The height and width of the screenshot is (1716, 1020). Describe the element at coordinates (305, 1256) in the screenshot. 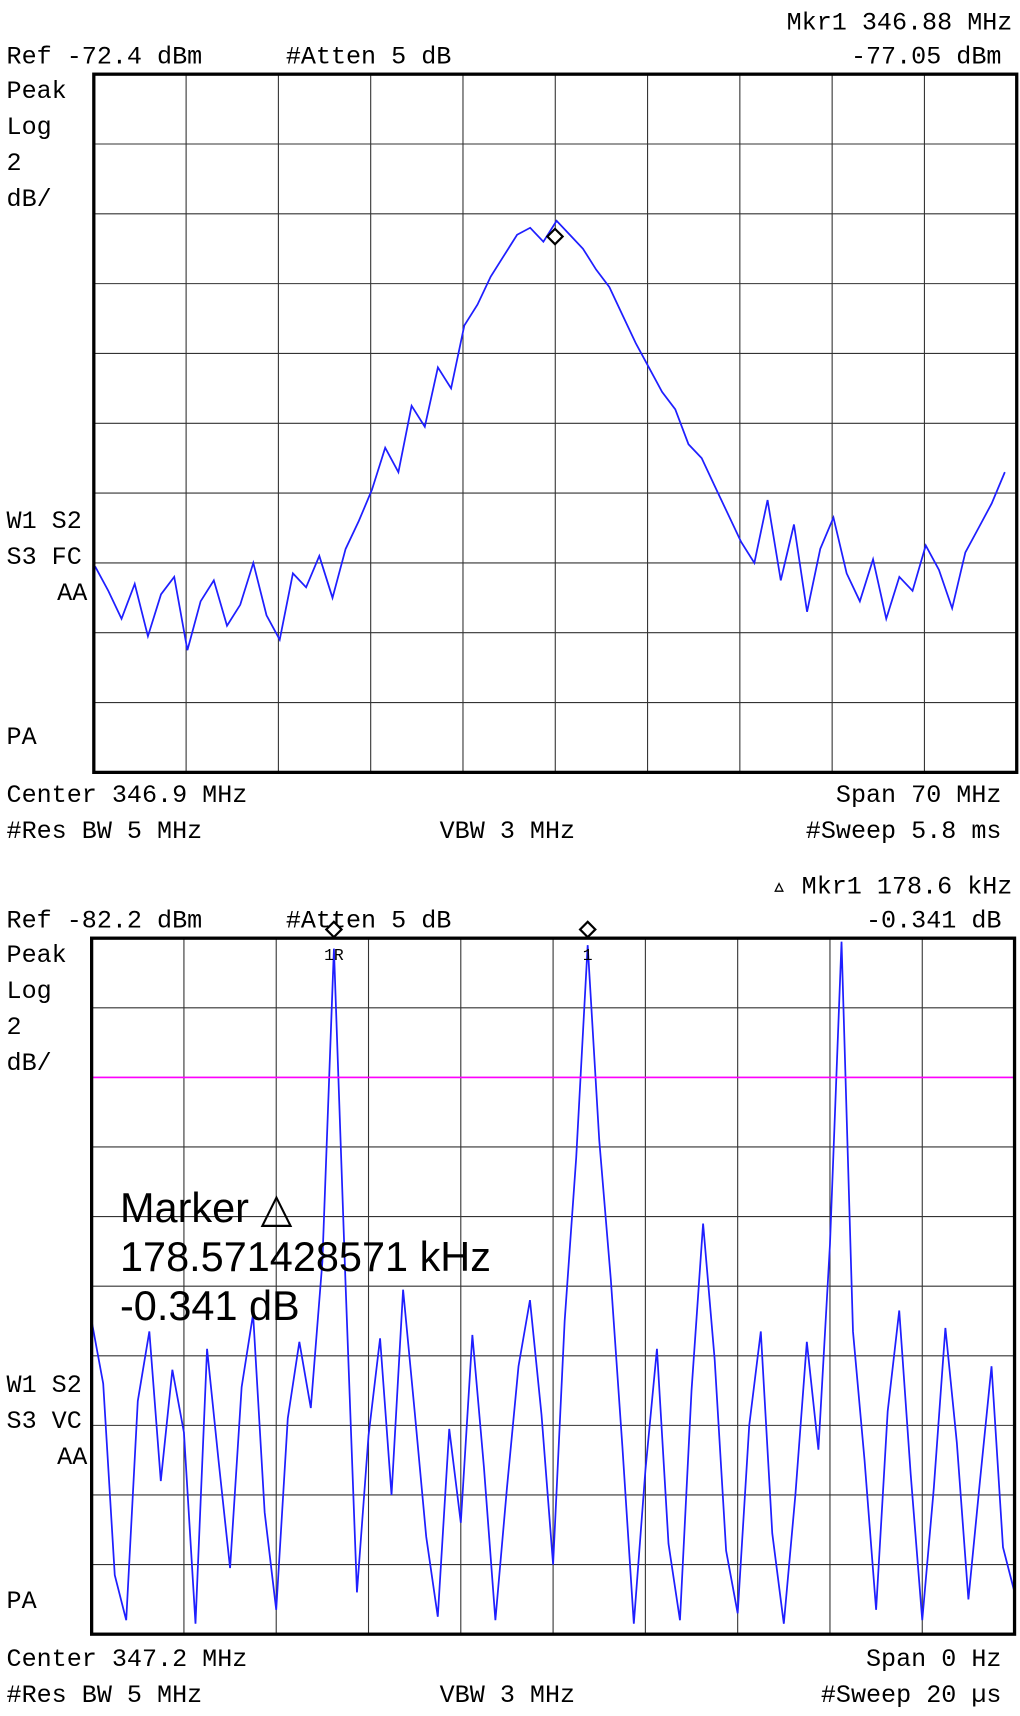

I see `marker-readout: 178.571428571 kHz` at that location.